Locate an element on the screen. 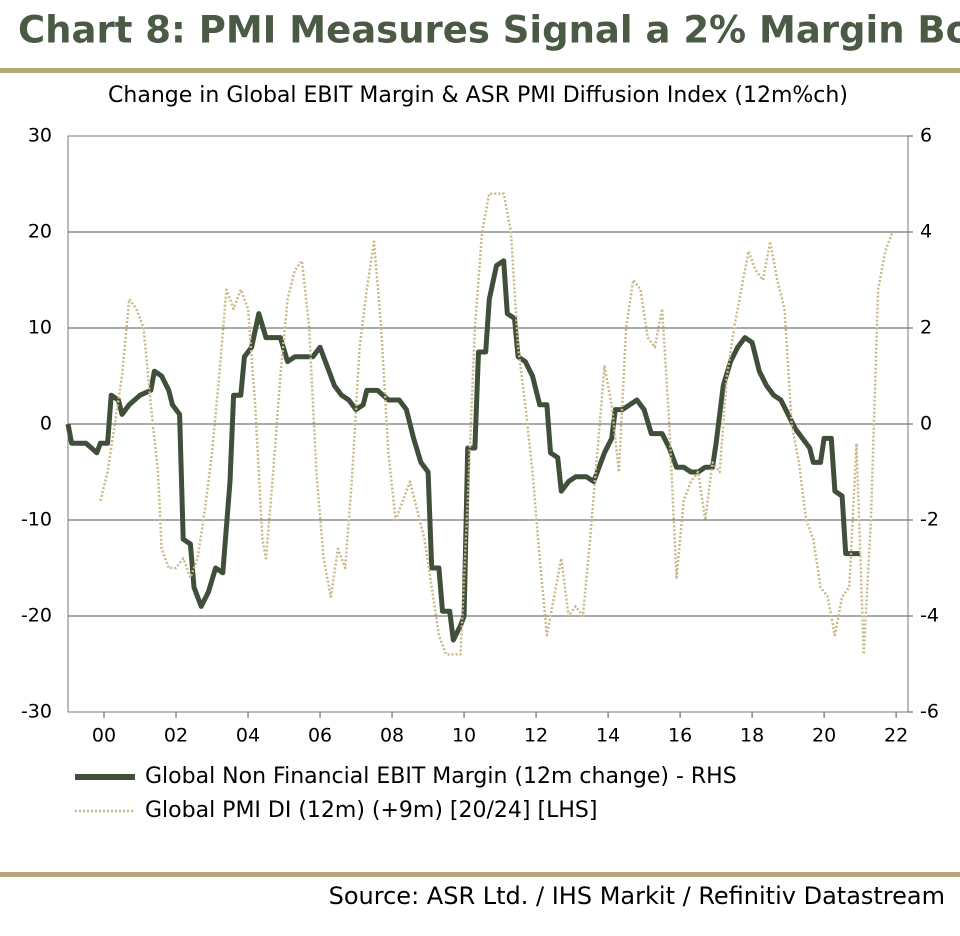  x-tick-label: 18 is located at coordinates (752, 736).